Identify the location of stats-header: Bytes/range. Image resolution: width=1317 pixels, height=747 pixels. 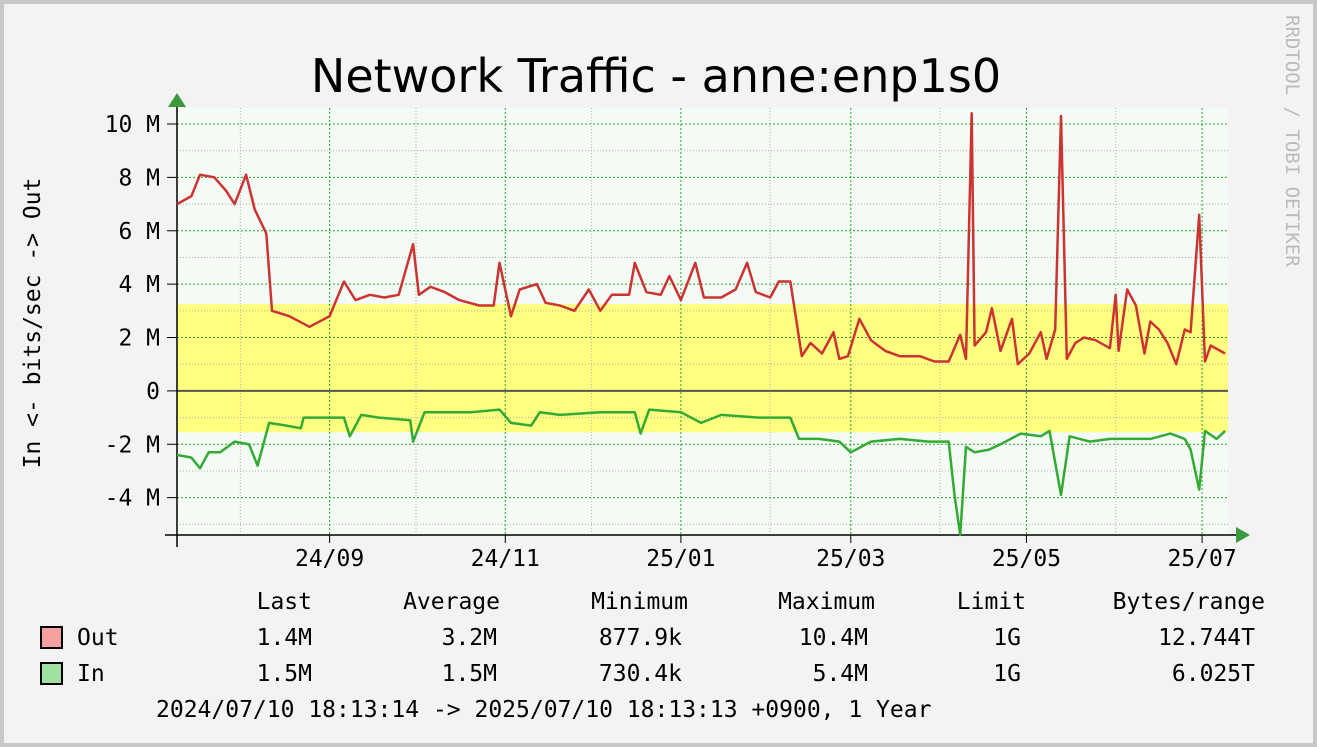
(1189, 602).